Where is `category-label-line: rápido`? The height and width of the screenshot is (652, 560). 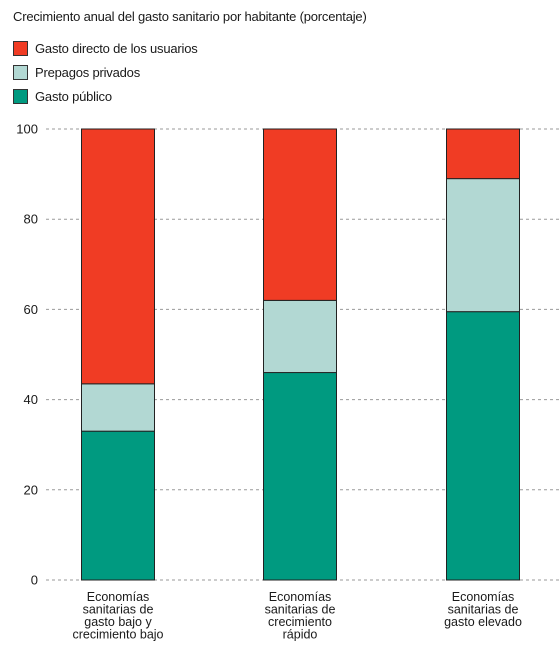 category-label-line: rápido is located at coordinates (300, 635).